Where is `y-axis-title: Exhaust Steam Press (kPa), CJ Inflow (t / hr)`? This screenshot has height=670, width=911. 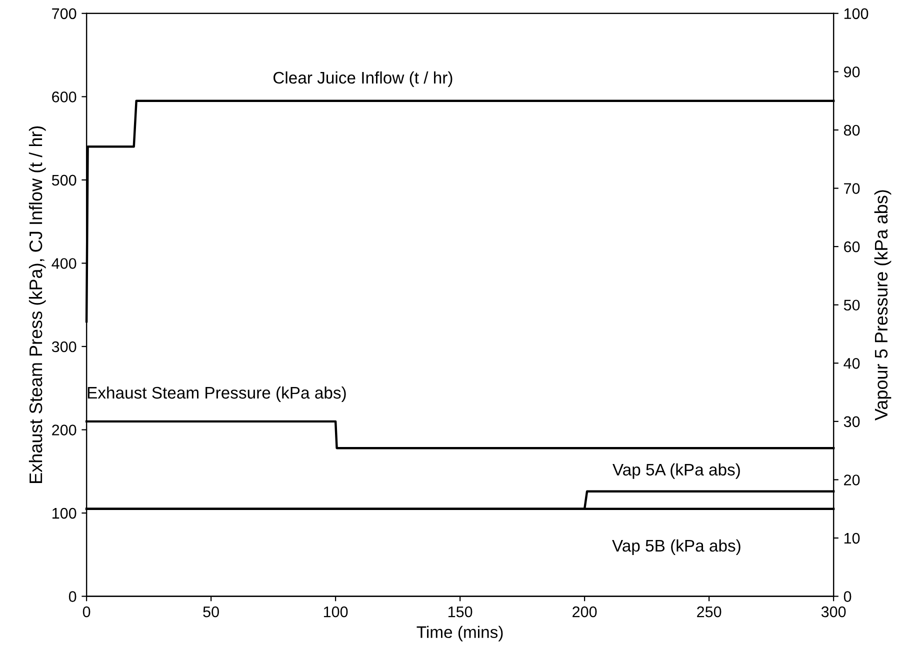 y-axis-title: Exhaust Steam Press (kPa), CJ Inflow (t / hr) is located at coordinates (37, 304).